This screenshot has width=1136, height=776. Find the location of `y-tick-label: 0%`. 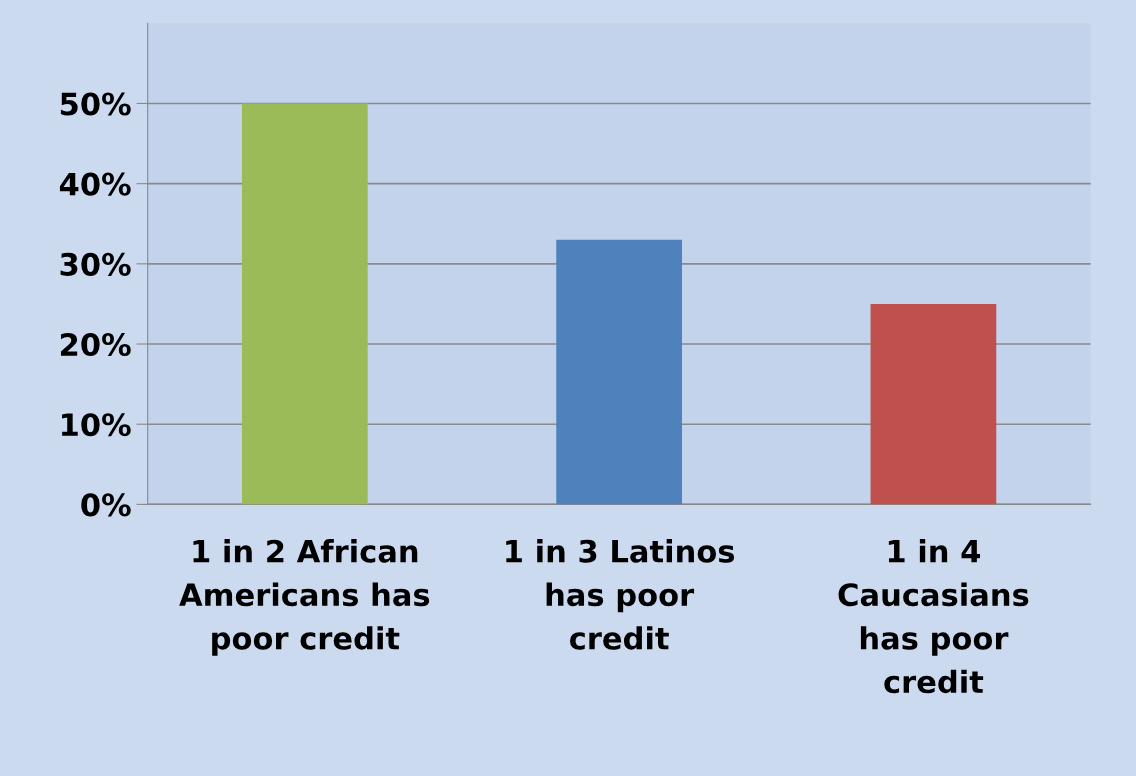

y-tick-label: 0% is located at coordinates (106, 505).